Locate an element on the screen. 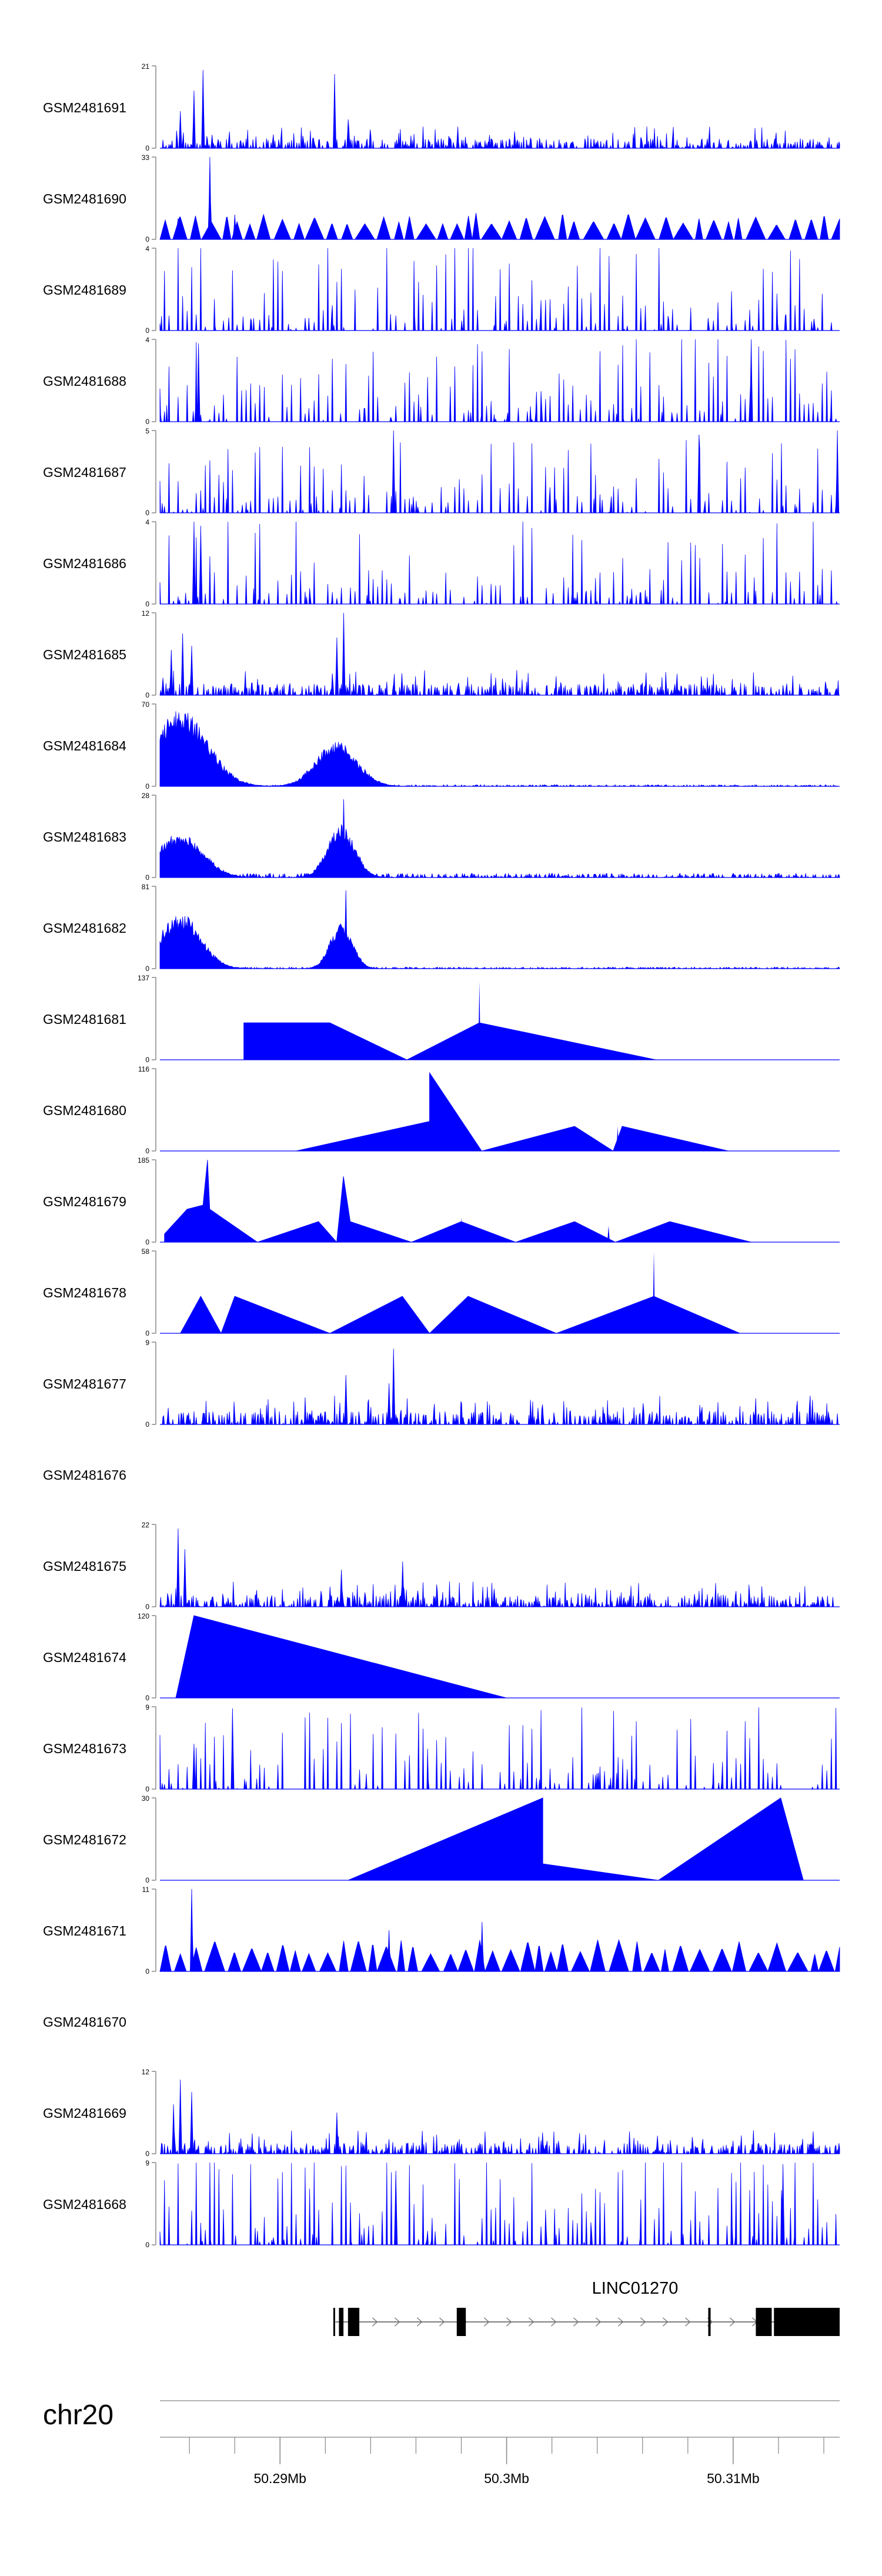 The width and height of the screenshot is (882, 2576). track-GSM2481686: GSM2481686 4 0 is located at coordinates (441, 563).